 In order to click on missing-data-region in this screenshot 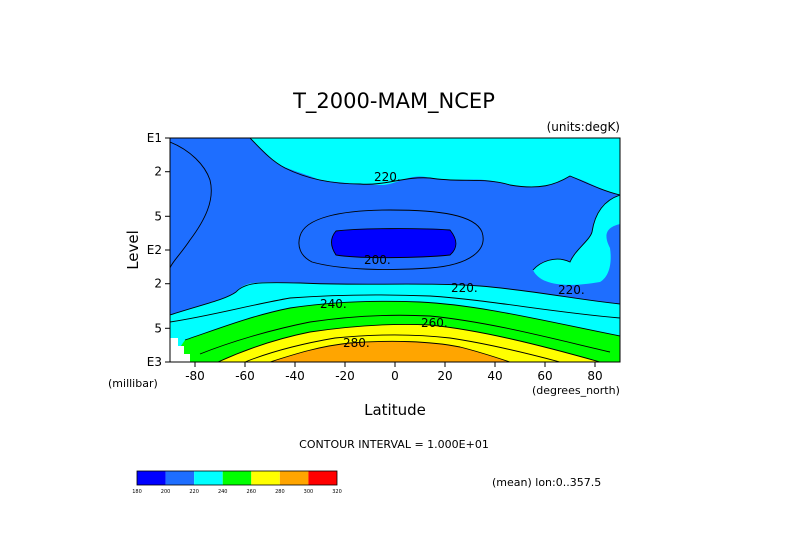, I will do `click(180, 350)`.